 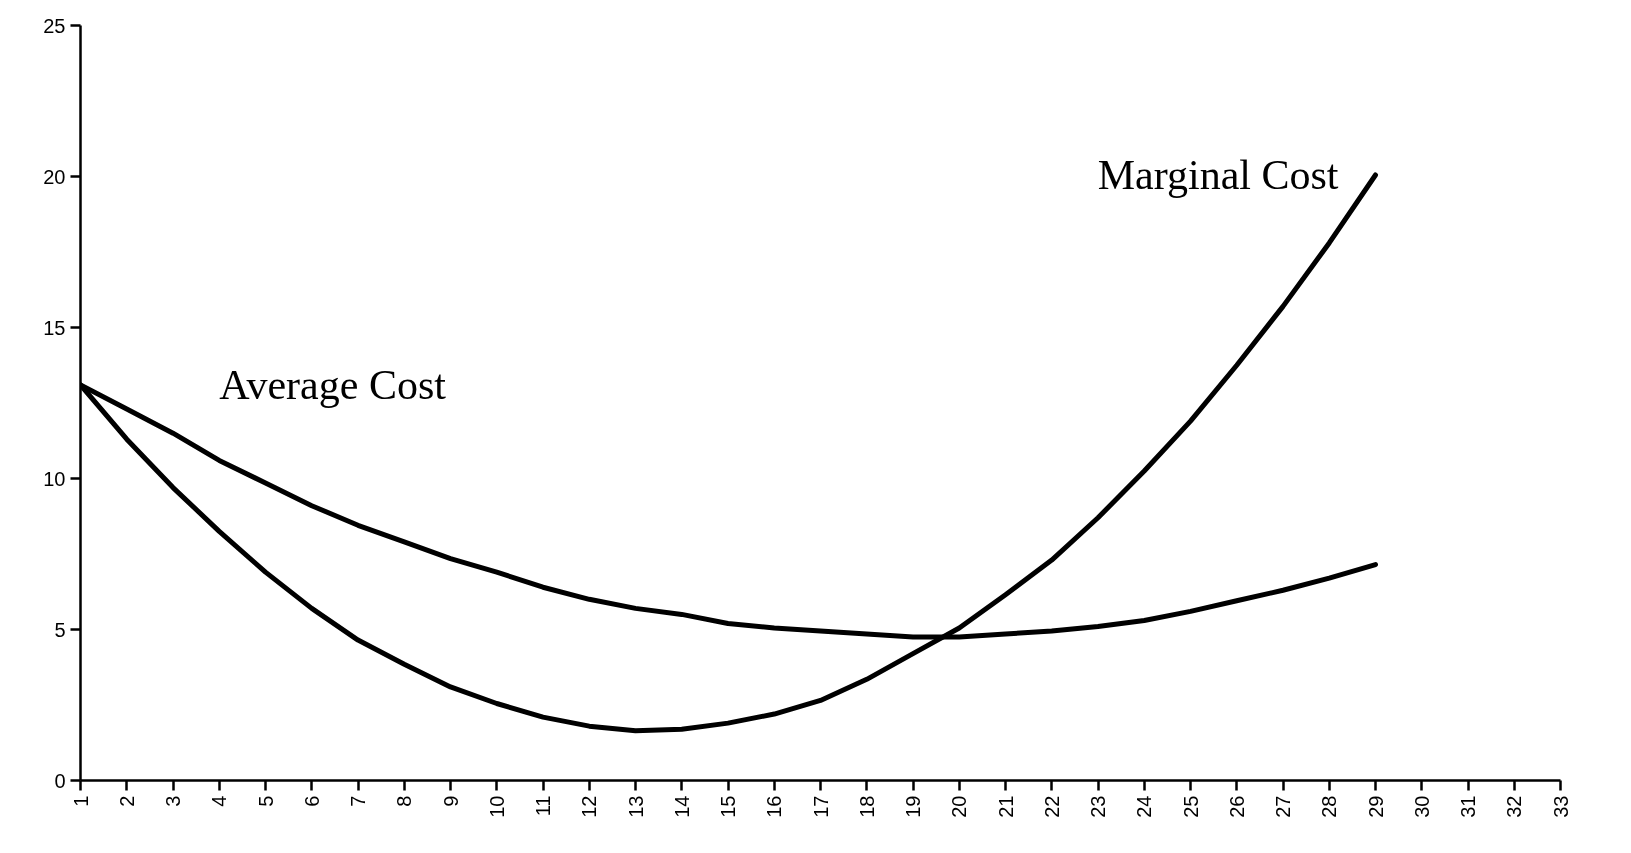 I want to click on x-tick-label: 24, so click(x=1144, y=806).